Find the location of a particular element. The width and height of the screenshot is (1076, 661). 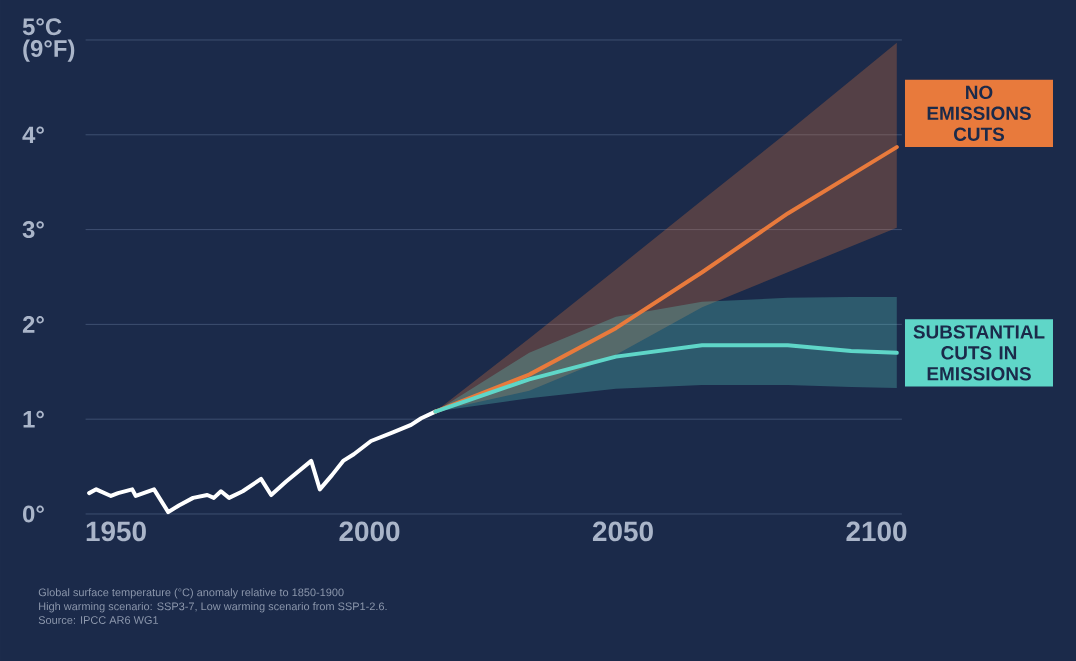

y-tick-label: 4° is located at coordinates (33, 135).